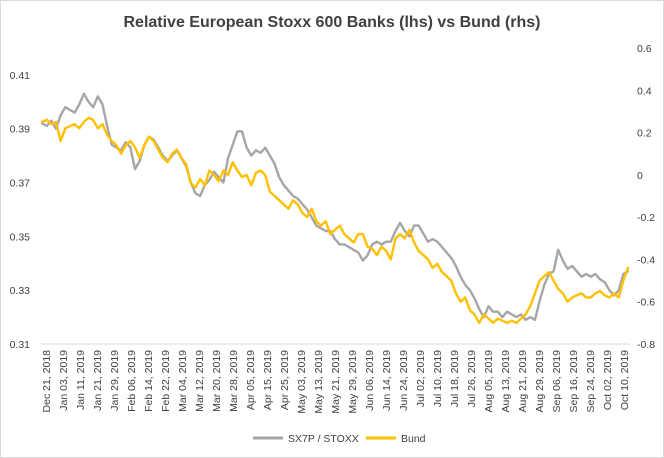  Describe the element at coordinates (646, 218) in the screenshot. I see `right-tick-label: -0.2` at that location.